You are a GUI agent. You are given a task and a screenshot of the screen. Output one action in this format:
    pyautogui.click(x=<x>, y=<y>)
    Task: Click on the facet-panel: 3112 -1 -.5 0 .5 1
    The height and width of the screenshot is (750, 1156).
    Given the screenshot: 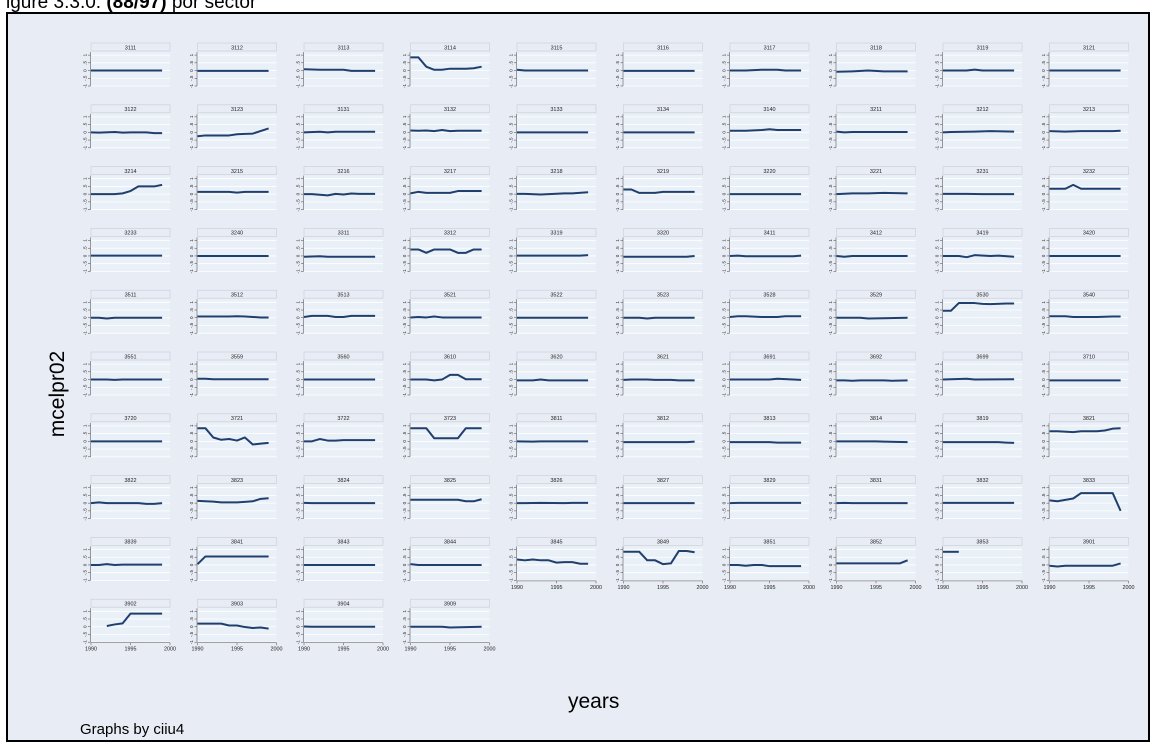 What is the action you would take?
    pyautogui.click(x=233, y=65)
    